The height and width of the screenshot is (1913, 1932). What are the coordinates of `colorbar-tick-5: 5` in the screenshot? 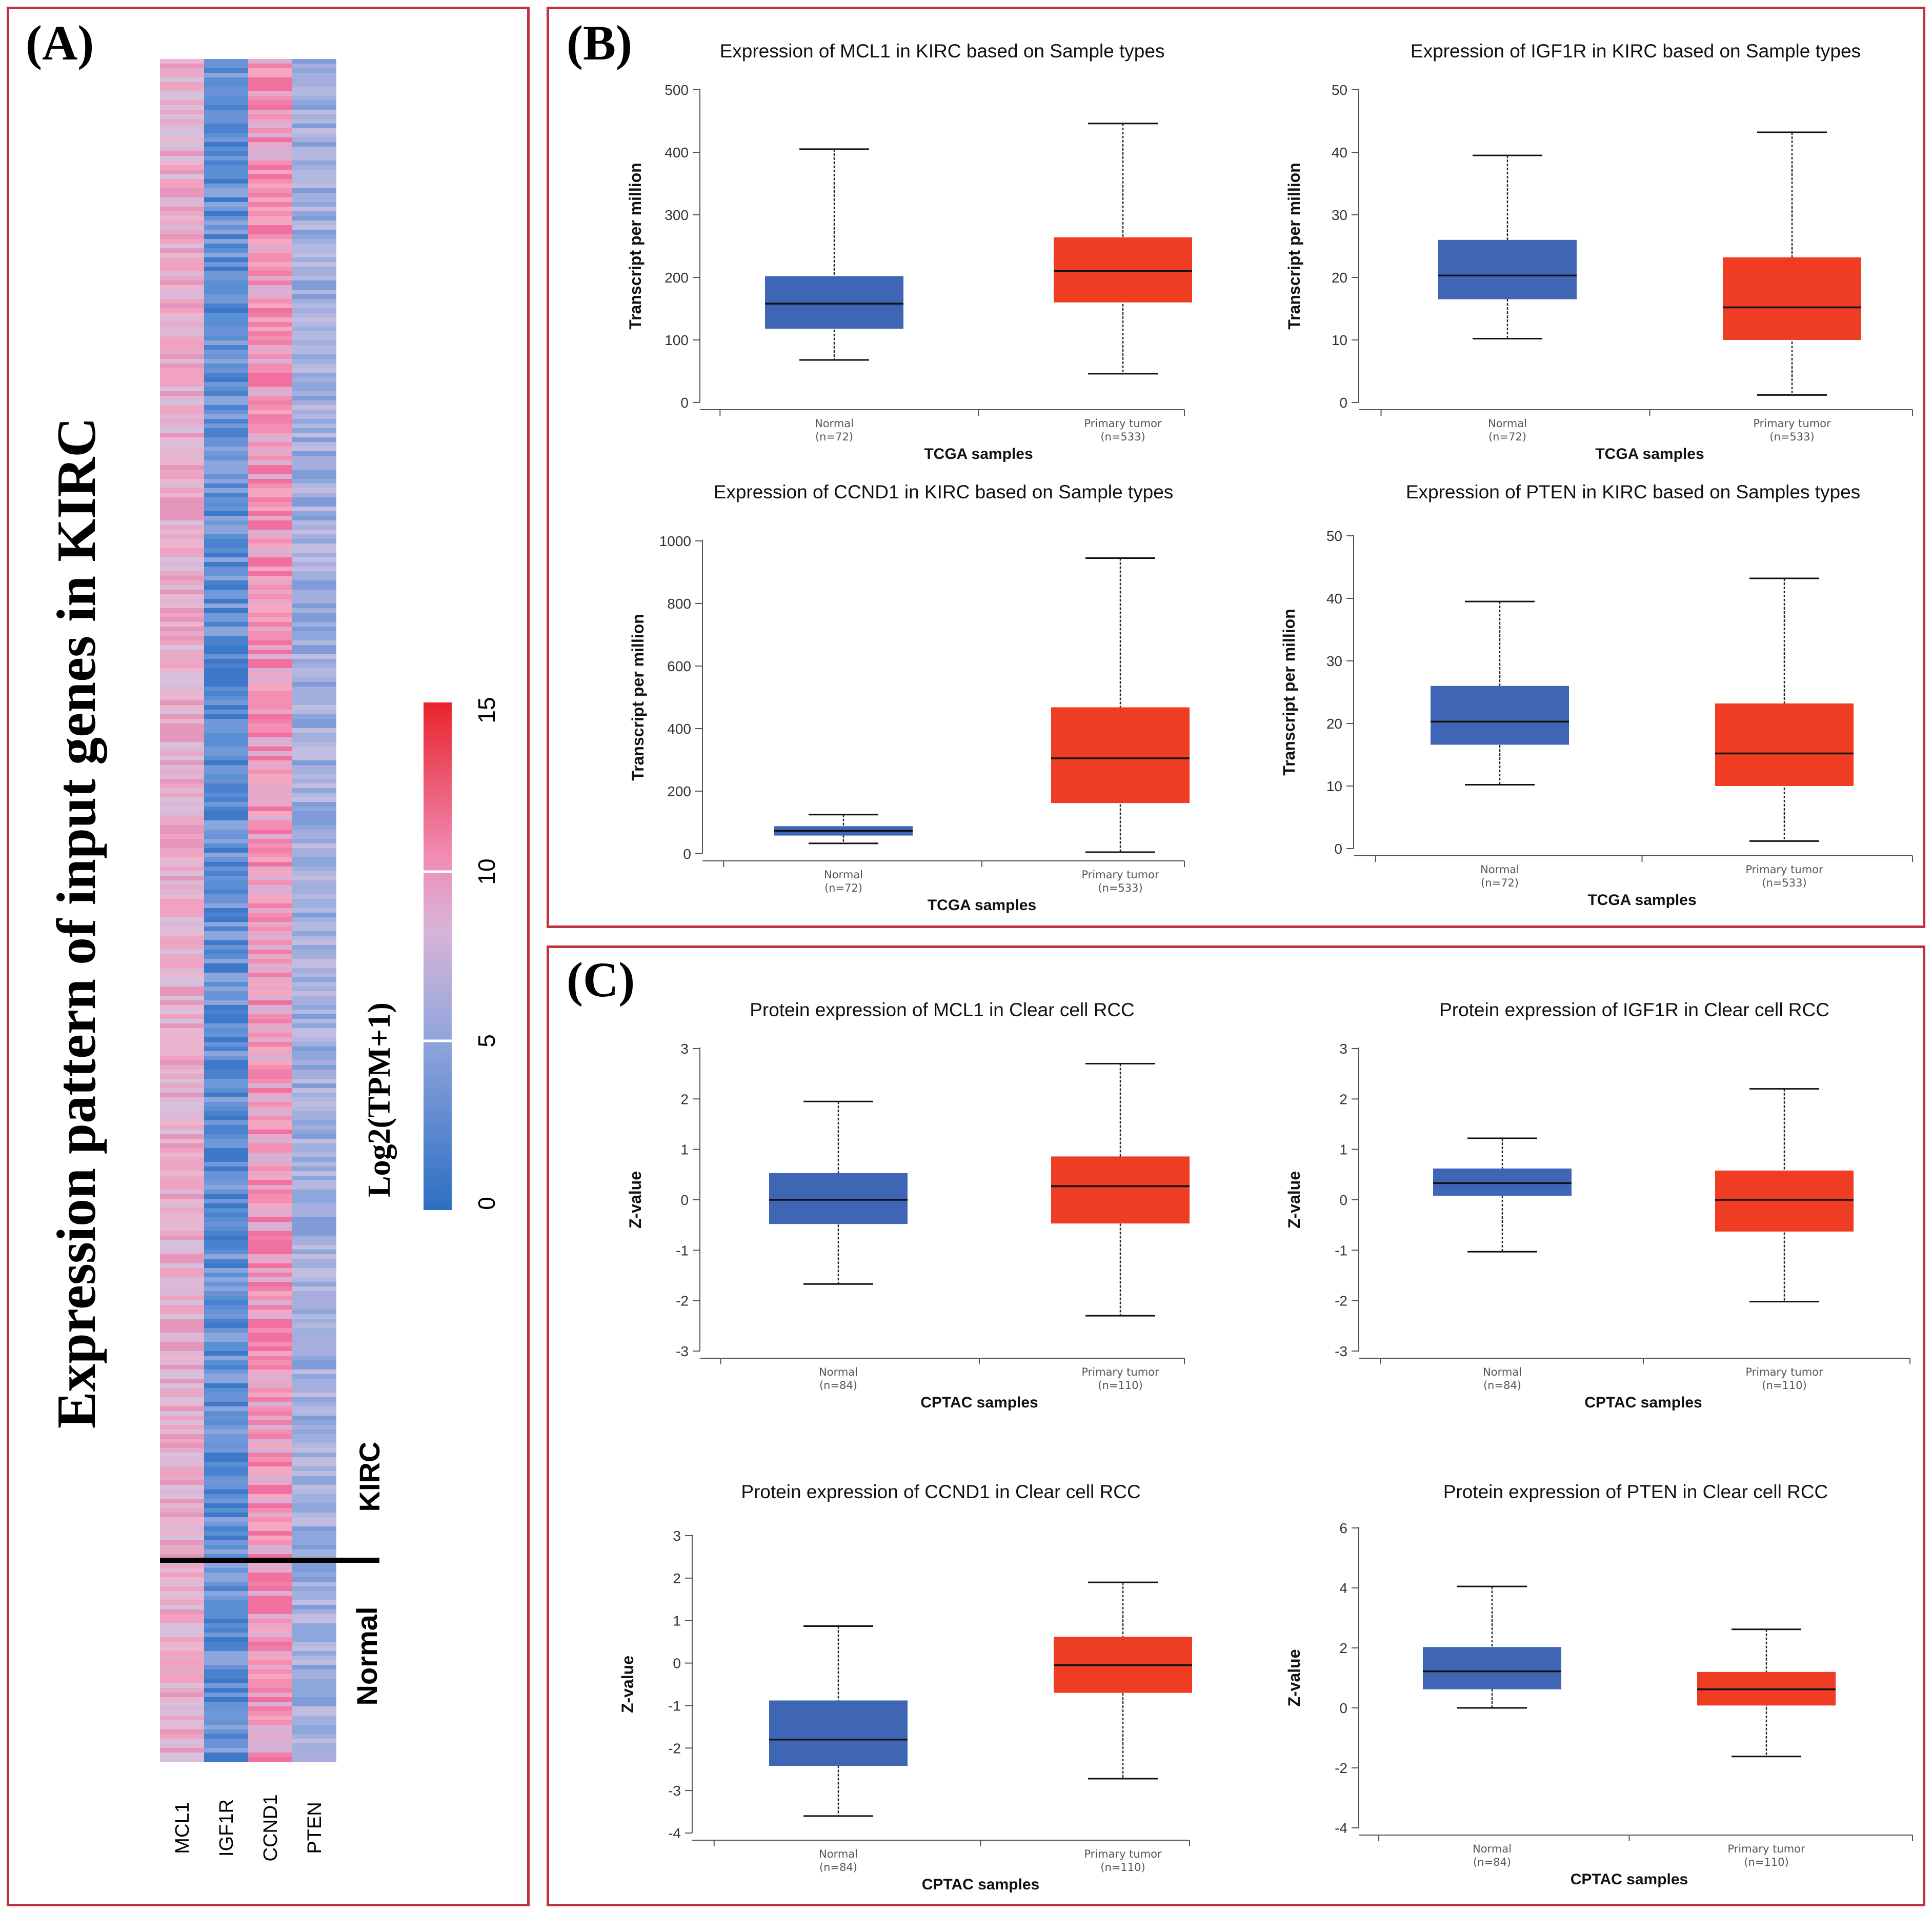 It's located at (486, 1041).